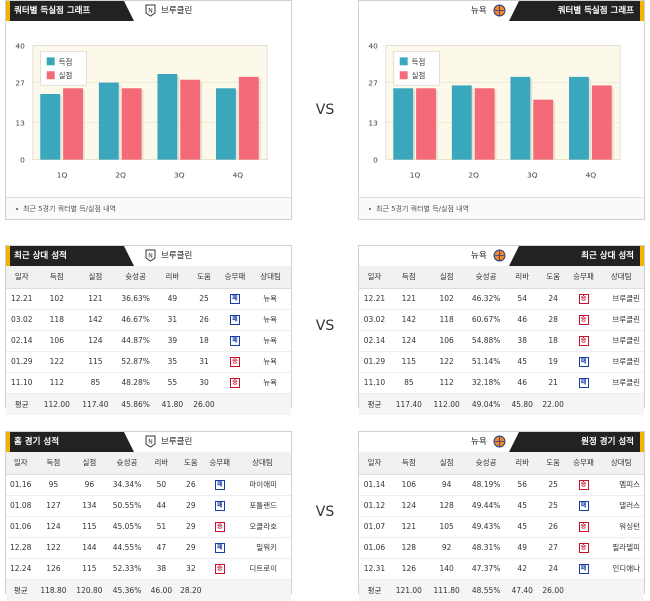 The width and height of the screenshot is (650, 601). Describe the element at coordinates (20, 45) in the screenshot. I see `y-tick-label: 40` at that location.